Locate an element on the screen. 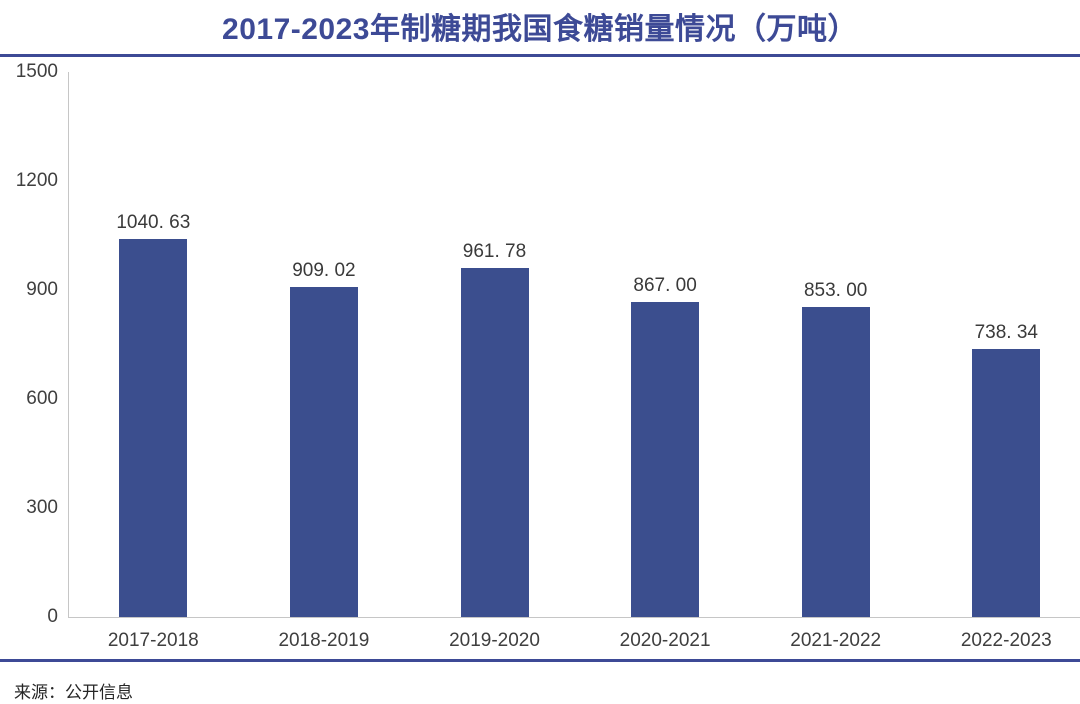  bar-value-label: 867. 00 is located at coordinates (665, 285).